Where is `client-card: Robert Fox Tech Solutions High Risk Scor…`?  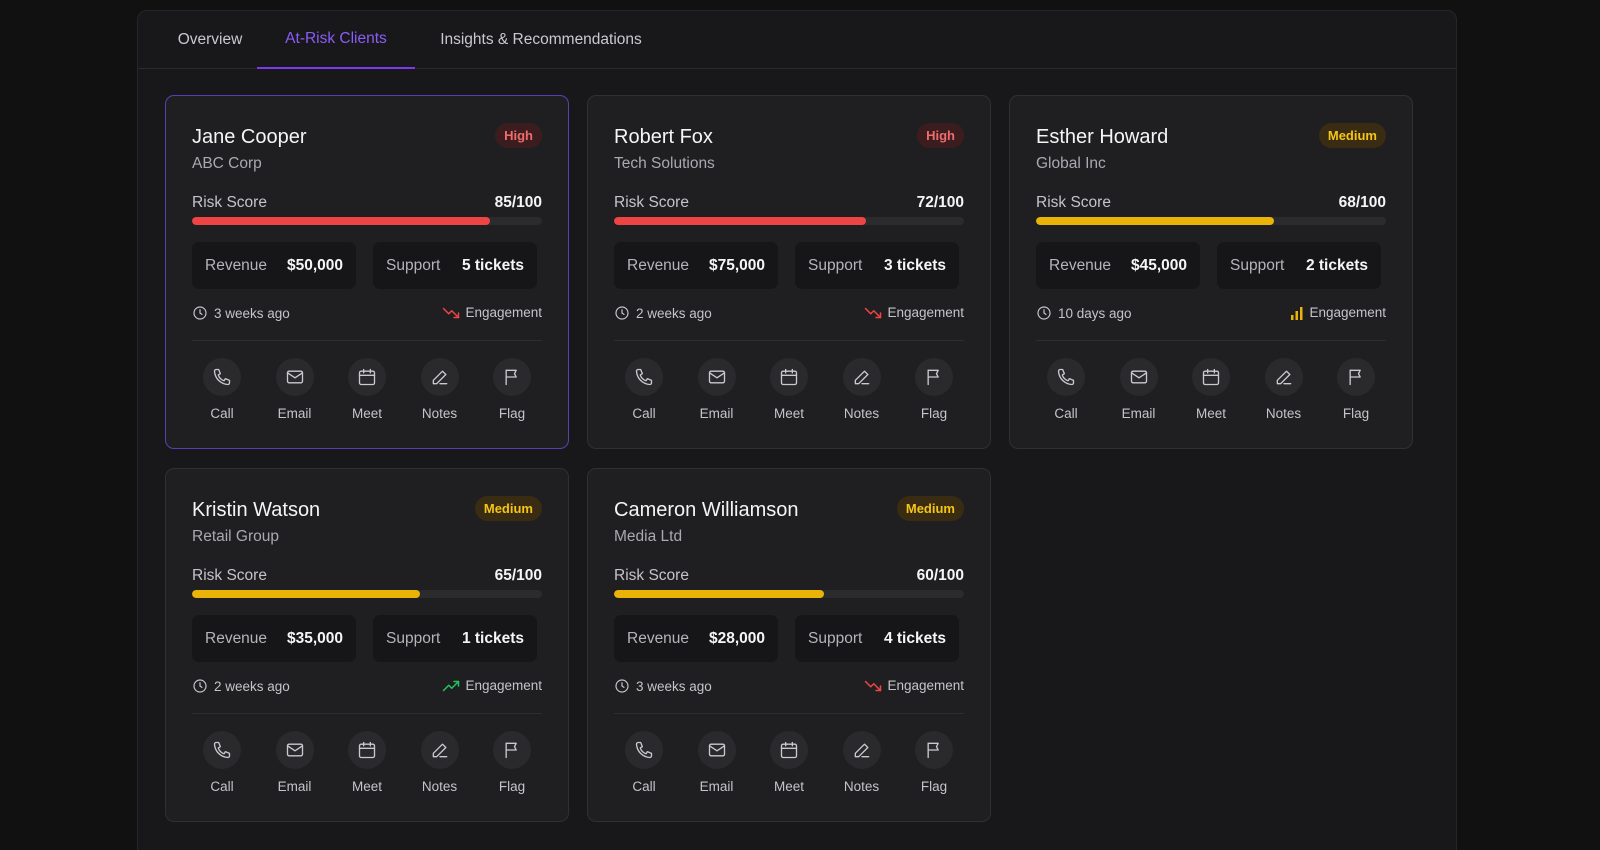 client-card: Robert Fox Tech Solutions High Risk Scor… is located at coordinates (789, 272).